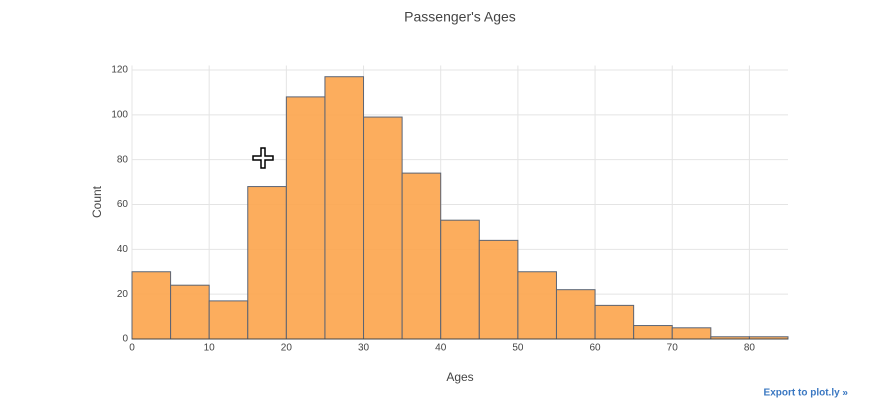 The width and height of the screenshot is (874, 400). Describe the element at coordinates (97, 201) in the screenshot. I see `y-axis-title: Count` at that location.